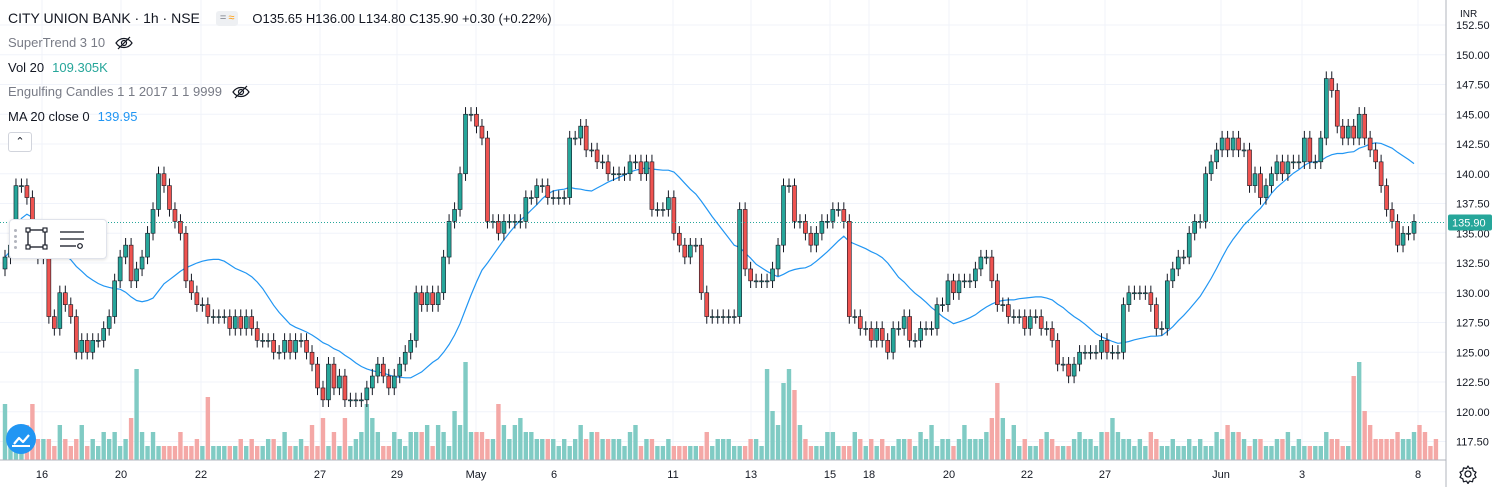 The height and width of the screenshot is (487, 1494). I want to click on symbol-title: CITY UNION BANK · 1h · NSE, so click(104, 18).